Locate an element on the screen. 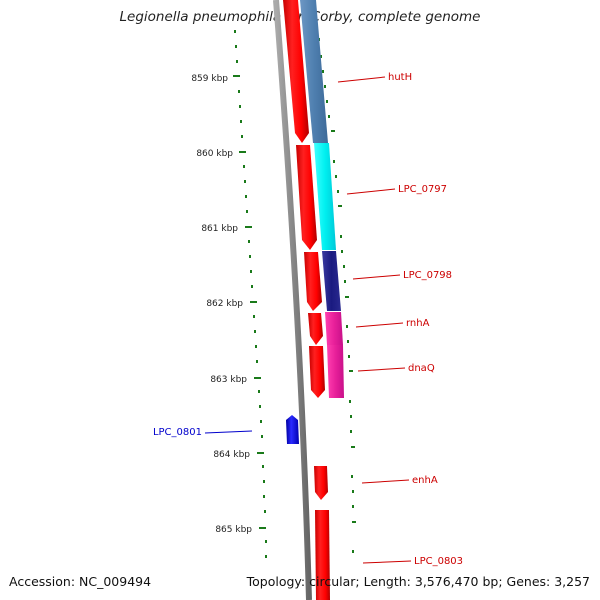 This screenshot has height=600, width=600. tick-label-865: 865 kbp is located at coordinates (233, 530).